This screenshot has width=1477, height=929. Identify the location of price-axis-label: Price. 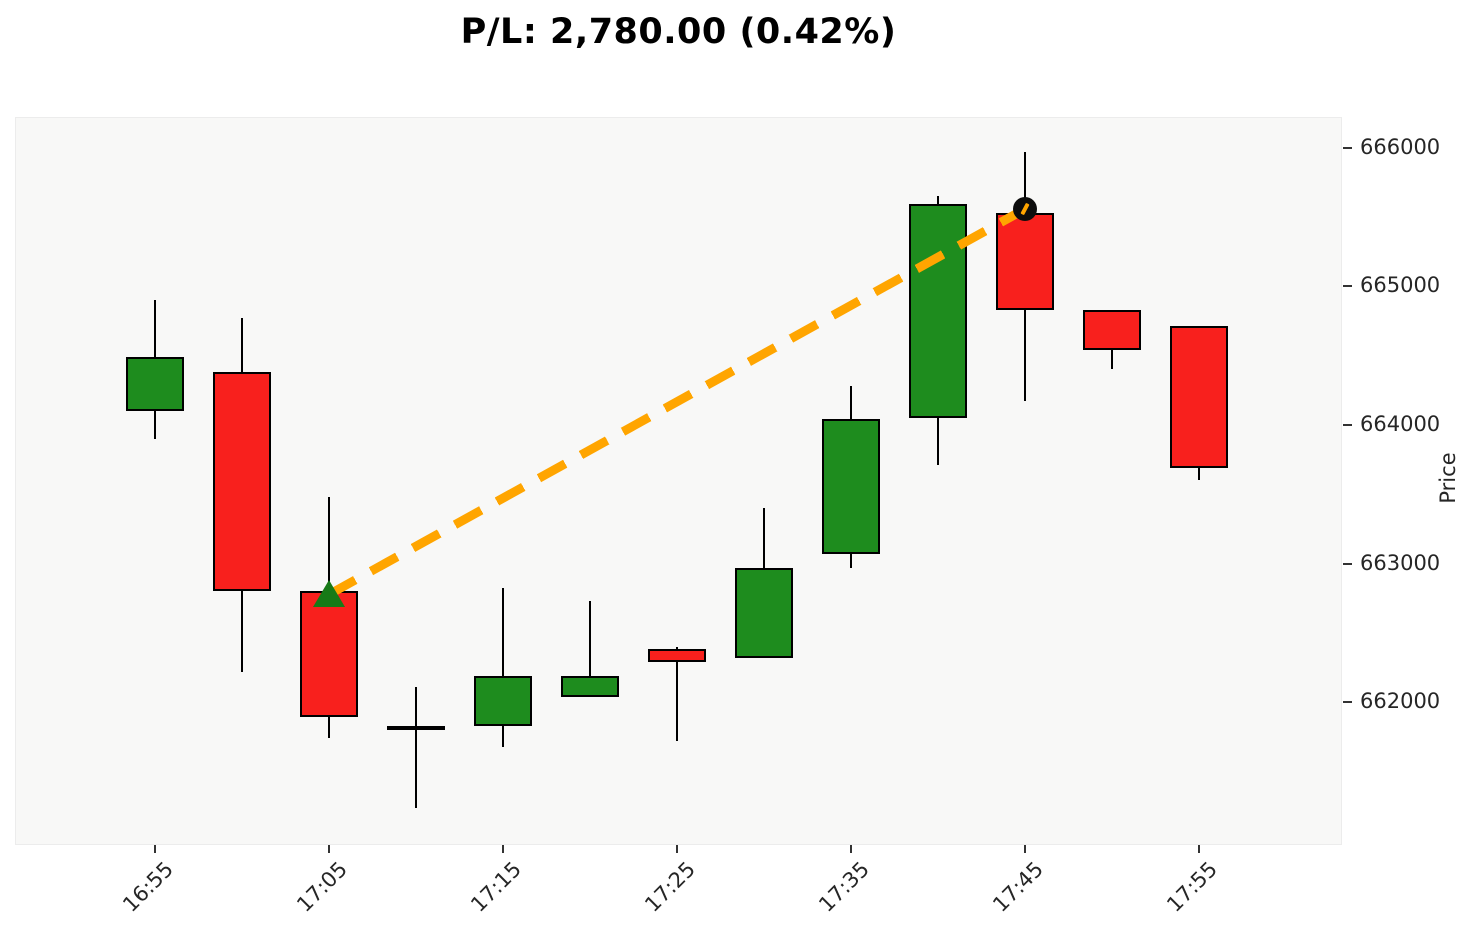
(1448, 478).